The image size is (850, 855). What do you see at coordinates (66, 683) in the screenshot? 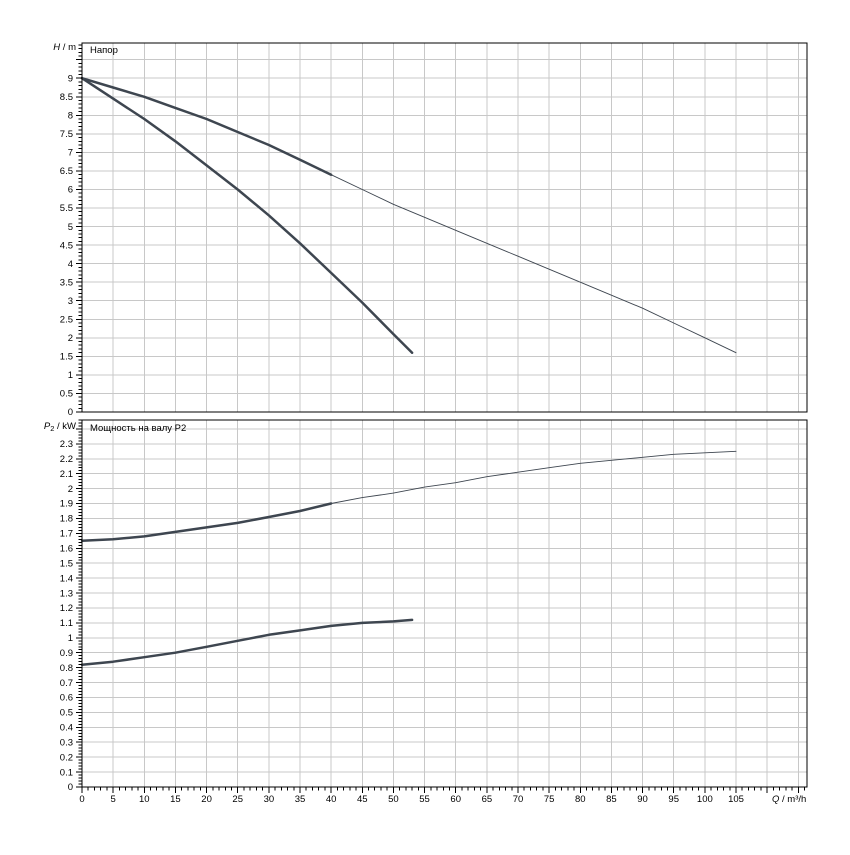
I see `svg-text: 0.7` at bounding box center [66, 683].